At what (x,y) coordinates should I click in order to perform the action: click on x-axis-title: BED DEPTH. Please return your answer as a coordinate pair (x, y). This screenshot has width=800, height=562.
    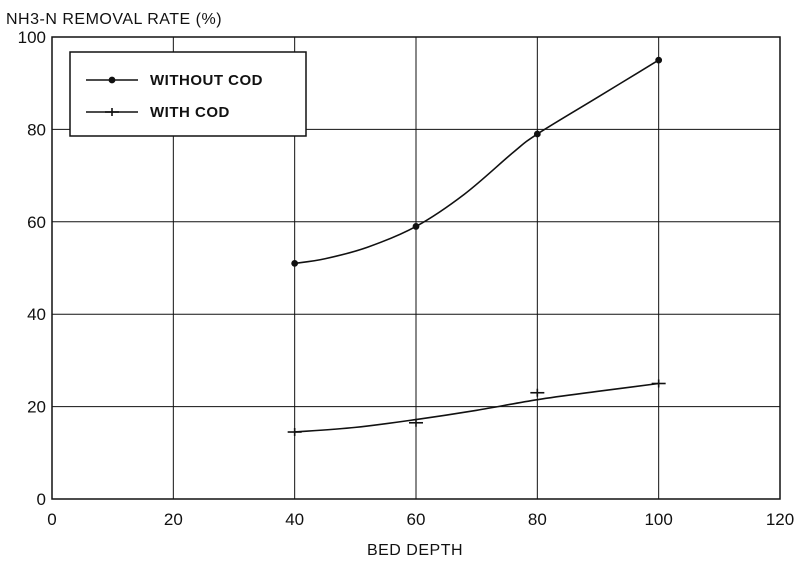
    Looking at the image, I should click on (415, 550).